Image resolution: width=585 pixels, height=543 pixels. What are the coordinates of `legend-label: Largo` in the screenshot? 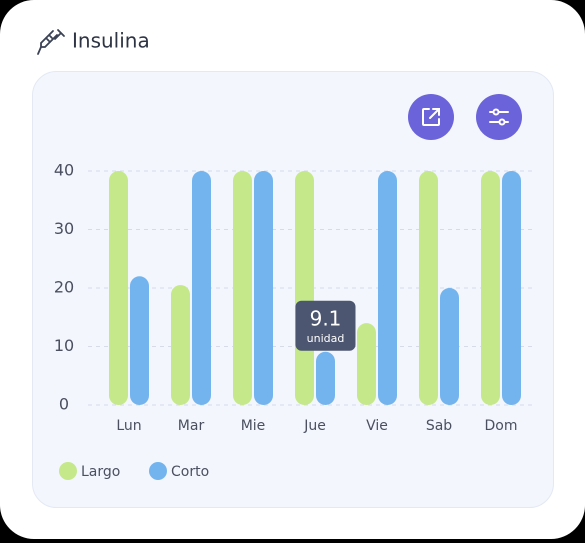 It's located at (100, 472).